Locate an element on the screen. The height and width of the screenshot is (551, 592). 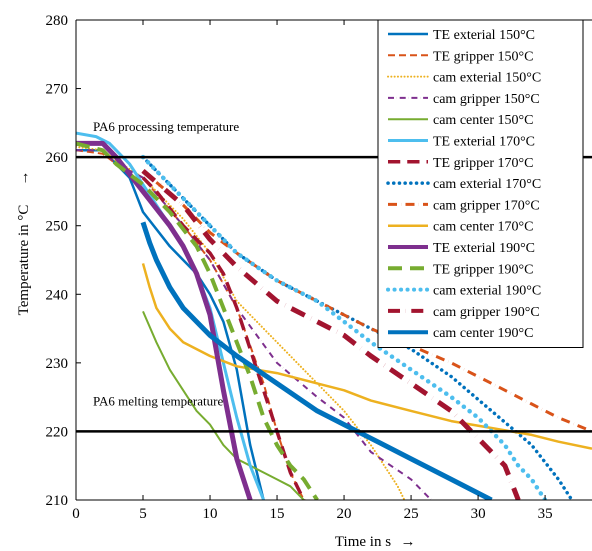
x-tick-label: 25 is located at coordinates (411, 514).